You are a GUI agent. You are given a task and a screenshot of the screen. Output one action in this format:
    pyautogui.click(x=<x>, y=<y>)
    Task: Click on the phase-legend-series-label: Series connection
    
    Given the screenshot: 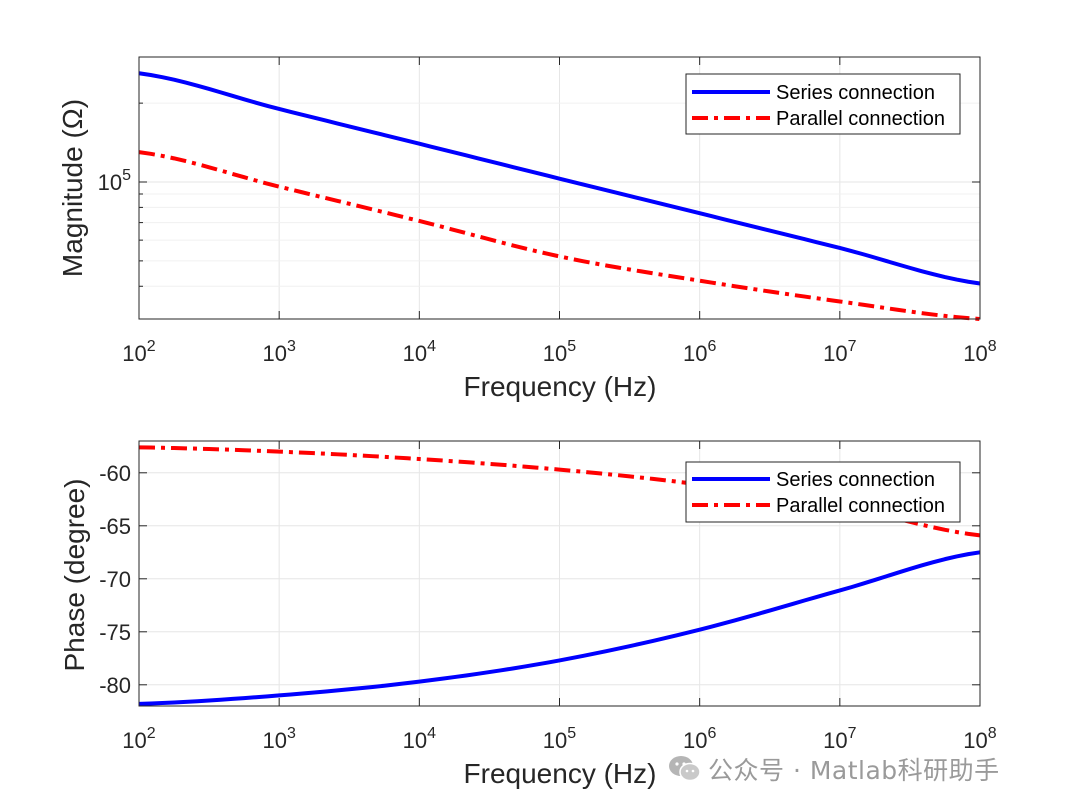 What is the action you would take?
    pyautogui.click(x=855, y=480)
    